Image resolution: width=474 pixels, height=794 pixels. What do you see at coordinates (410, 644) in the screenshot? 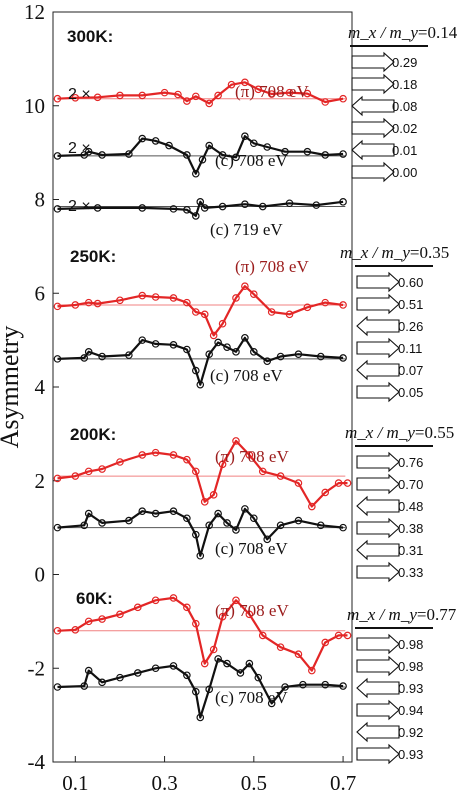
I see `layer-value: 0.98` at bounding box center [410, 644].